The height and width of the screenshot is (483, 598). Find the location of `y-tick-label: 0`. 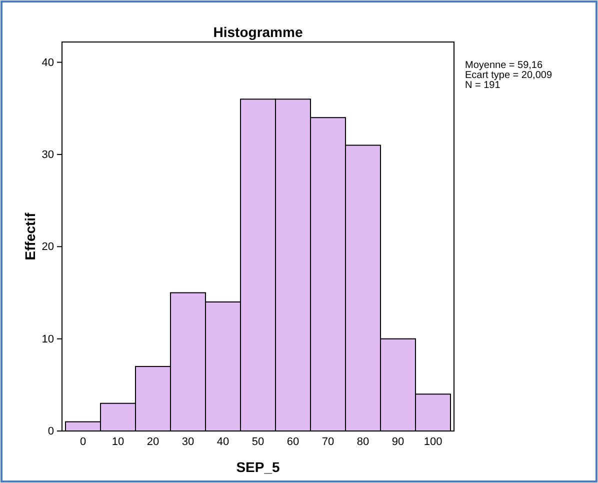

y-tick-label: 0 is located at coordinates (51, 432).